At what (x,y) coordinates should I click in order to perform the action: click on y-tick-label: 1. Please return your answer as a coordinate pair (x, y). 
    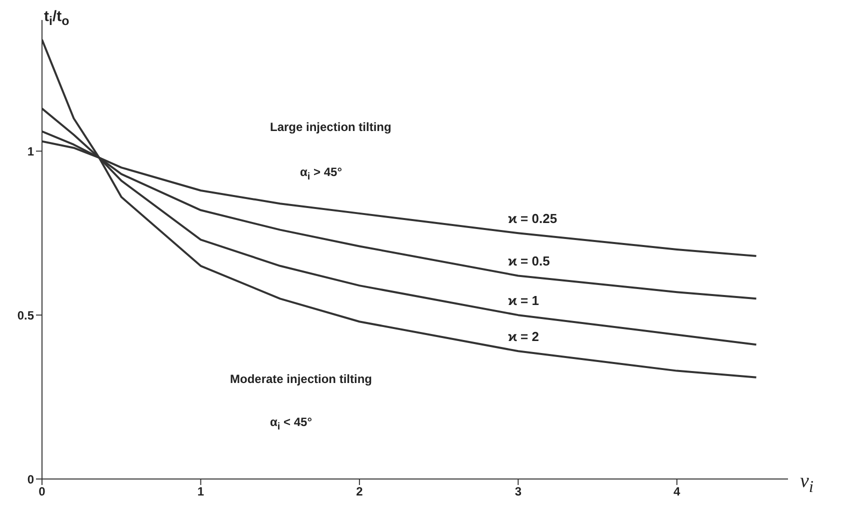
    Looking at the image, I should click on (30, 151).